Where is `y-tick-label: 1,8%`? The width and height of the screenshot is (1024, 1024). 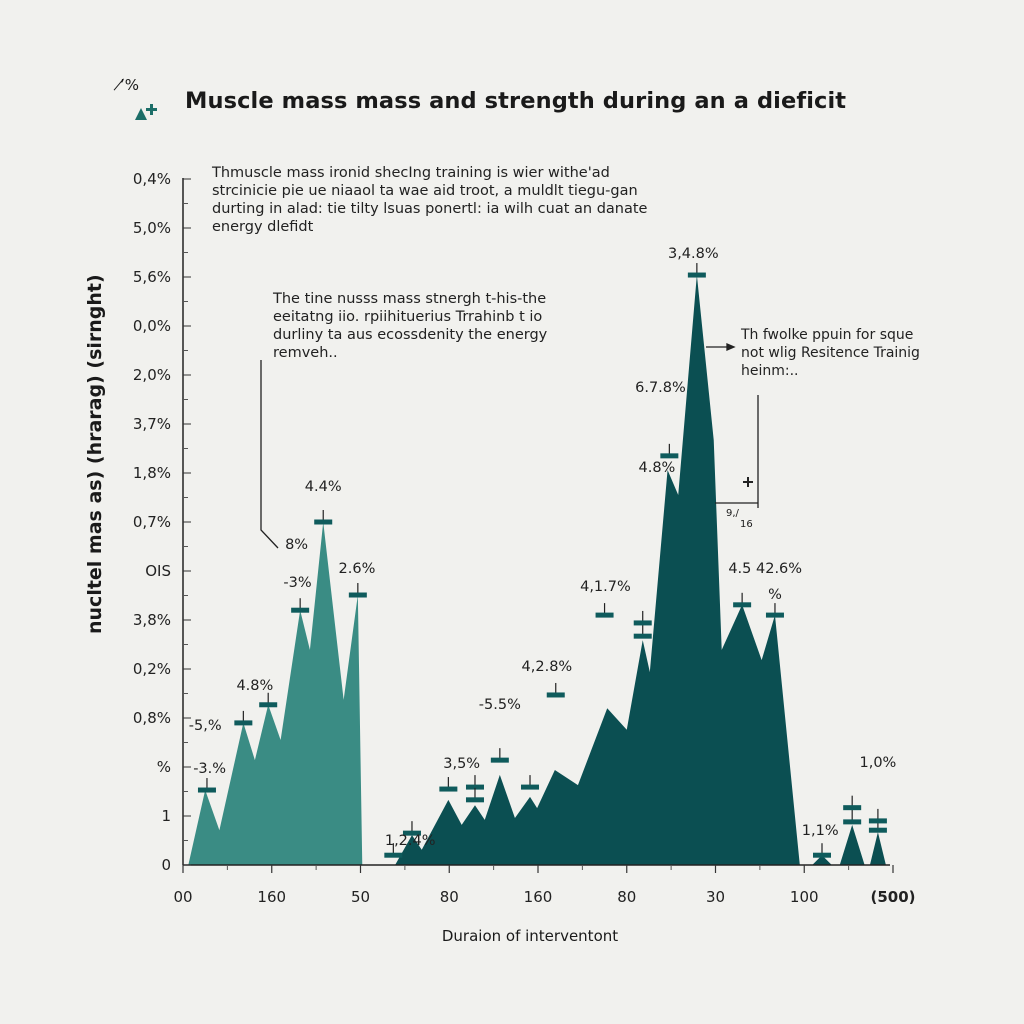
y-tick-label: 1,8% is located at coordinates (152, 473).